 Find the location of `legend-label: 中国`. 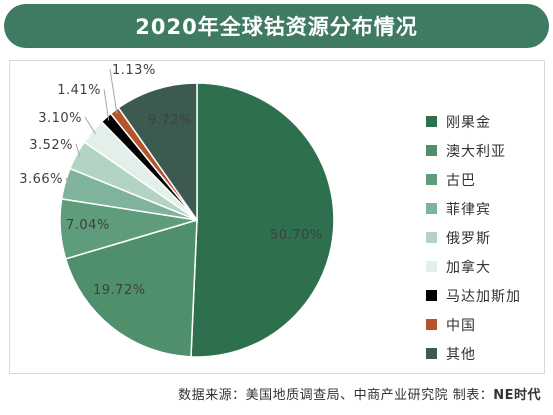

legend-label: 中国 is located at coordinates (461, 325).